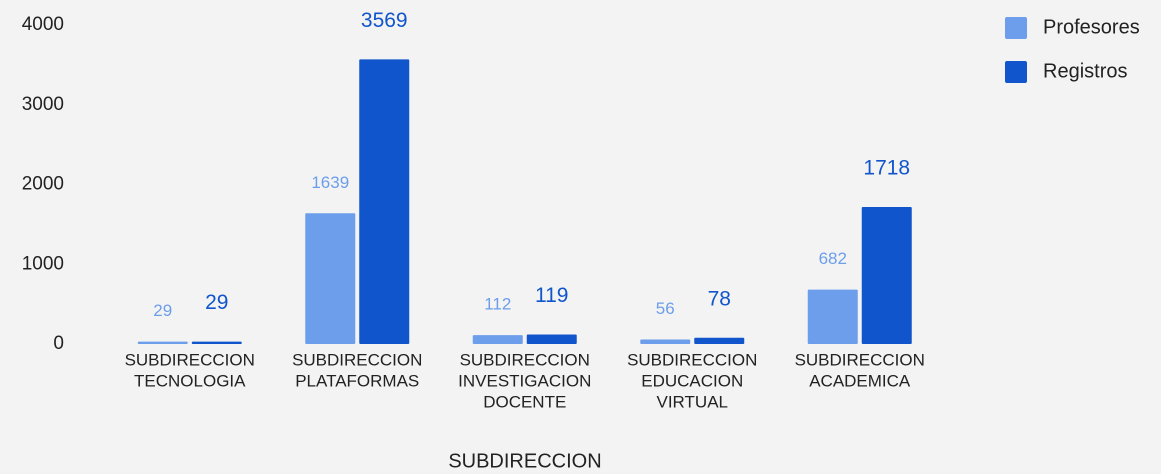 Image resolution: width=1161 pixels, height=474 pixels. What do you see at coordinates (693, 401) in the screenshot?
I see `x-tick-label: VIRTUAL` at bounding box center [693, 401].